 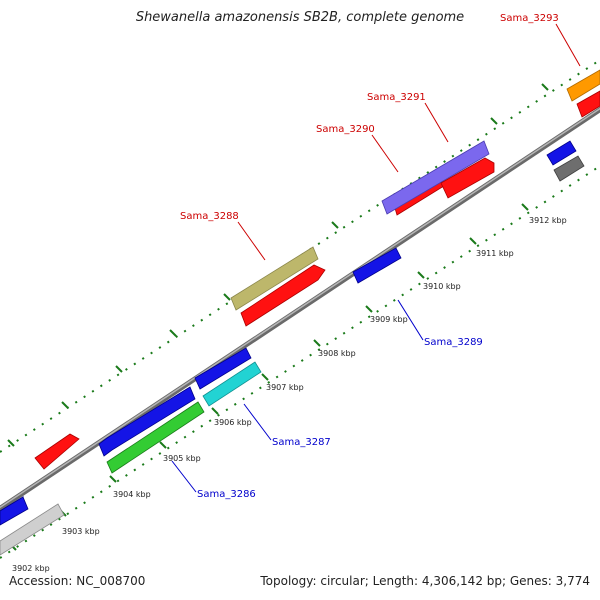 I want to click on gene-label-sama-3293: Sama_3293, so click(x=529, y=18).